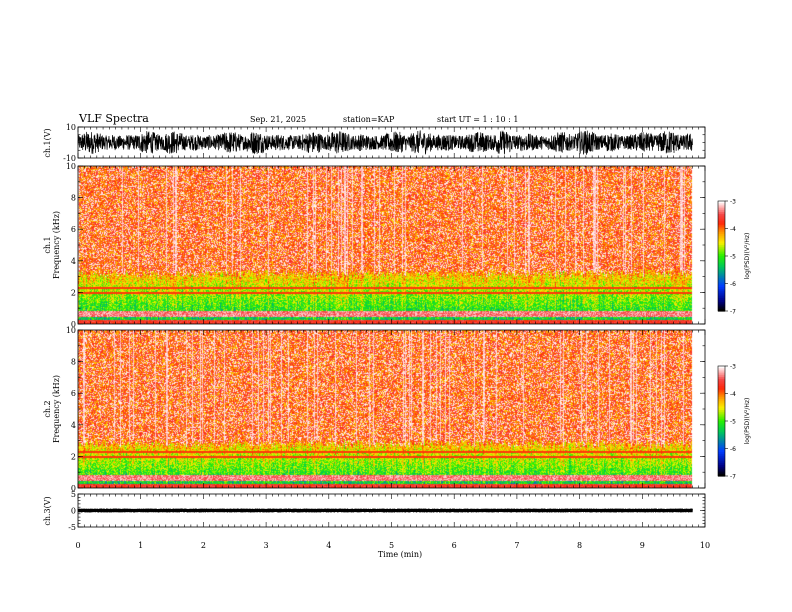  Describe the element at coordinates (73, 425) in the screenshot. I see `y-tick-label: 4` at that location.